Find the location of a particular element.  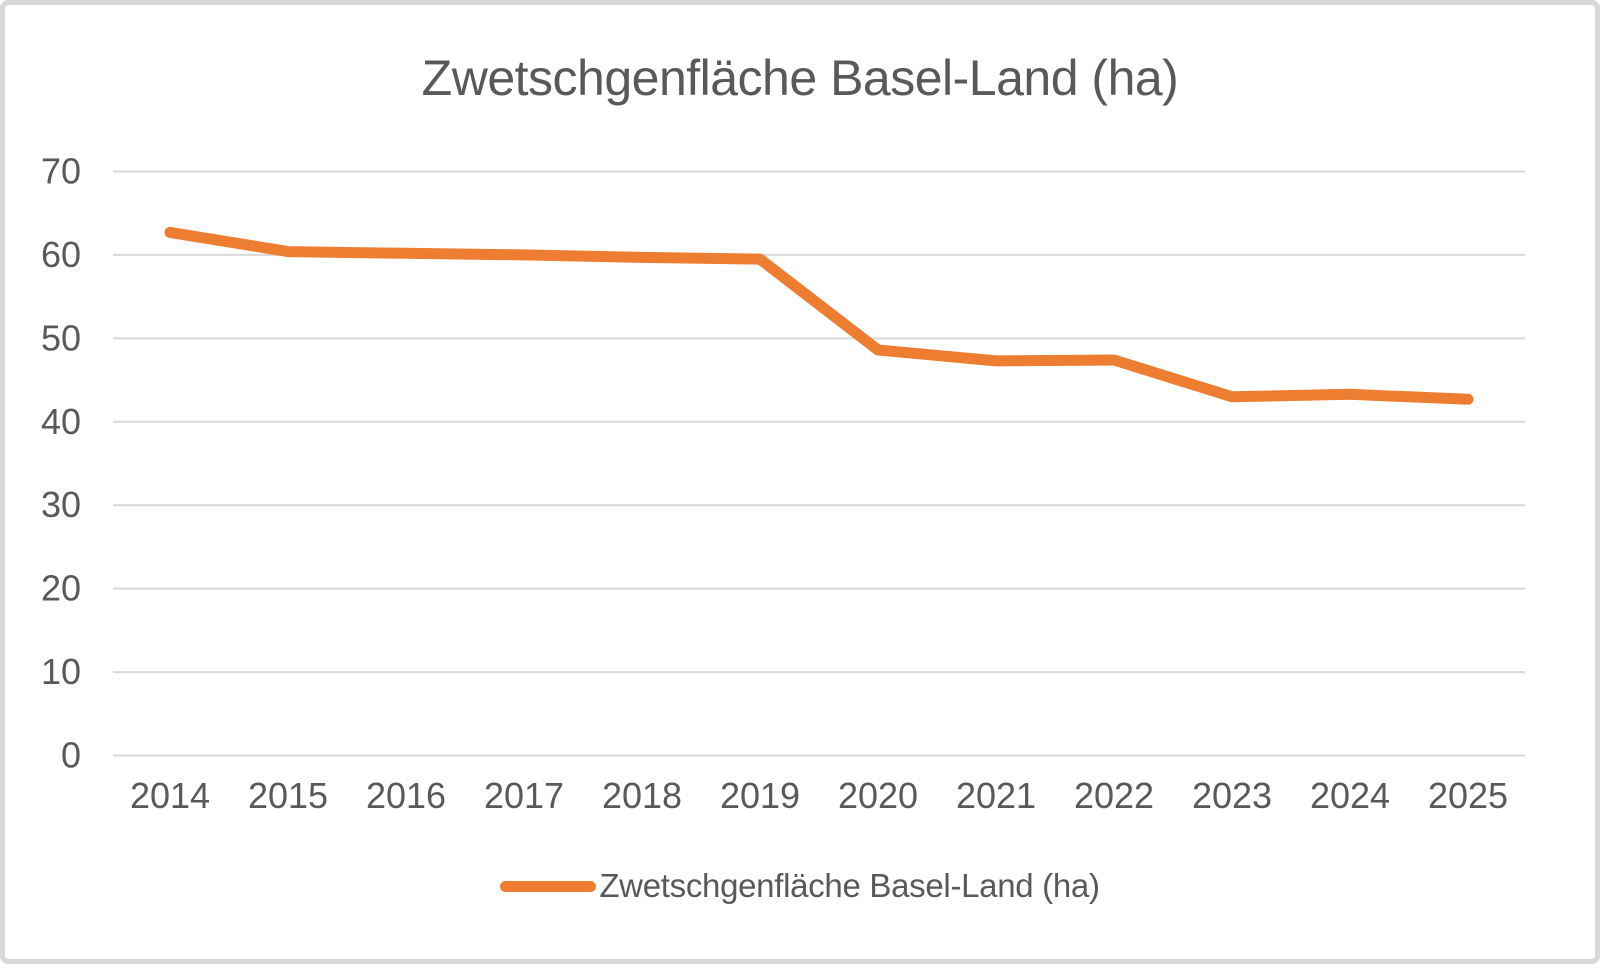

y-tick-label: 50 is located at coordinates (61, 337).